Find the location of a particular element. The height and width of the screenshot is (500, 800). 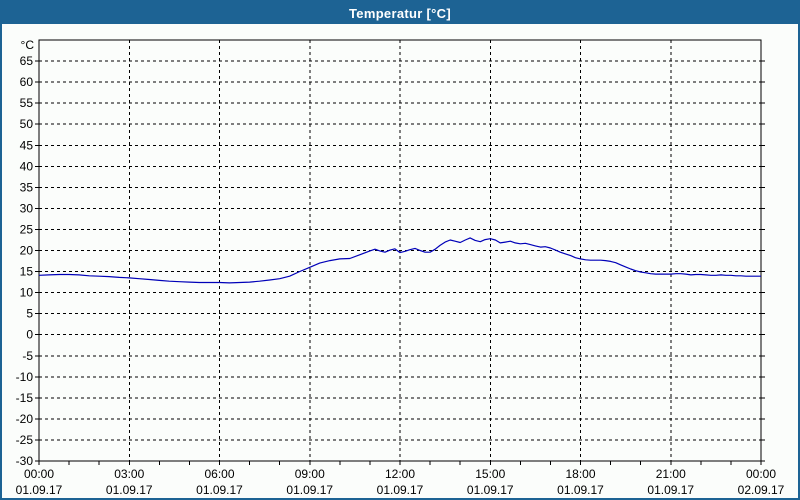

y-tick-label: -25 is located at coordinates (25, 440).